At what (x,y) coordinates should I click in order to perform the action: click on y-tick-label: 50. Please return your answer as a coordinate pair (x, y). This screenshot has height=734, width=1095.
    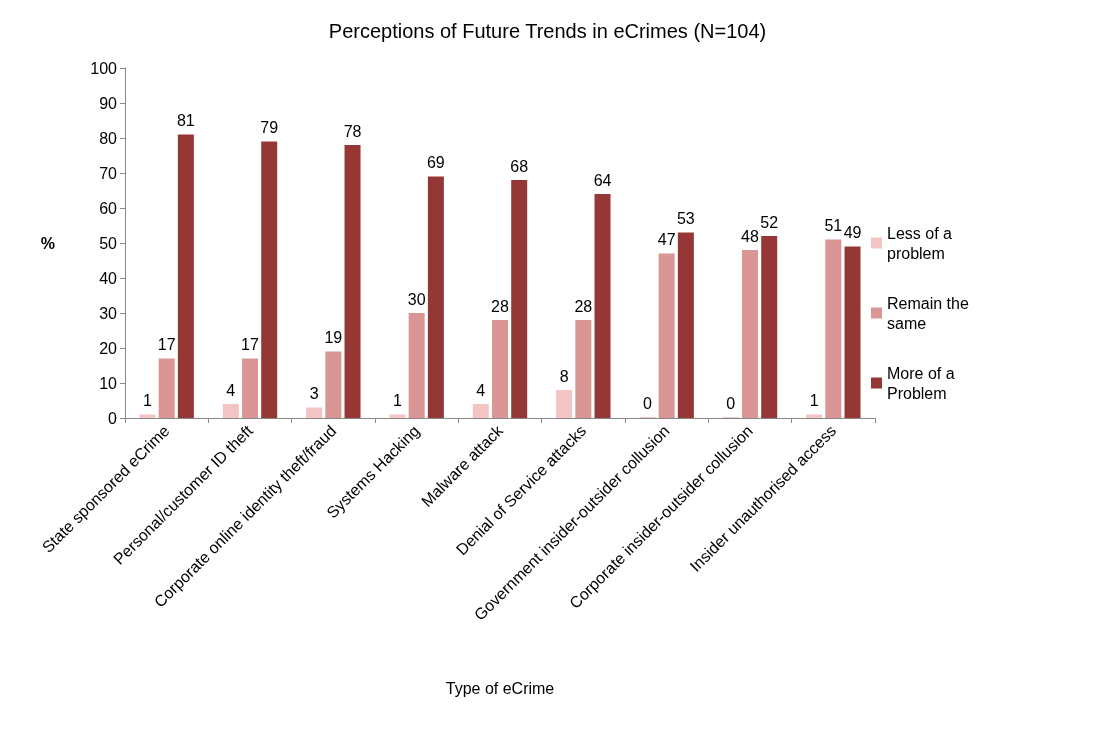
    Looking at the image, I should click on (108, 243).